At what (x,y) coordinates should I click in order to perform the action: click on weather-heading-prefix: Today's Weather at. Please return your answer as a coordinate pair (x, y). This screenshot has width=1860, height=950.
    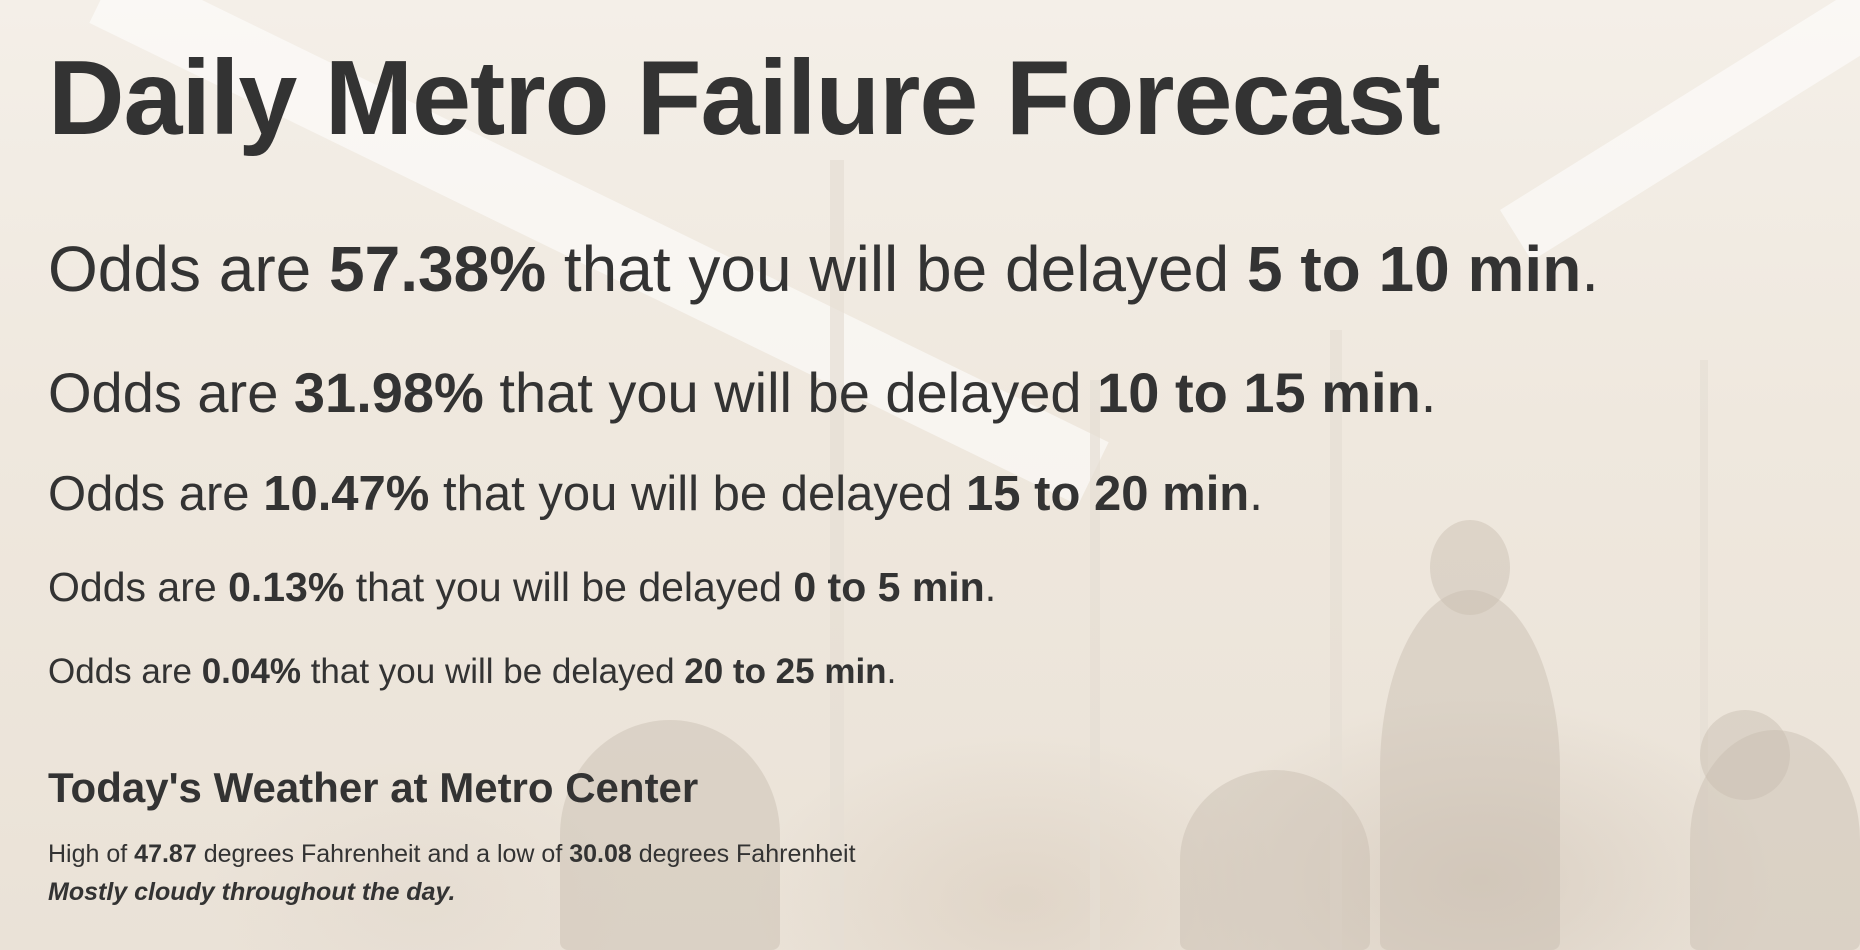
    Looking at the image, I should click on (238, 787).